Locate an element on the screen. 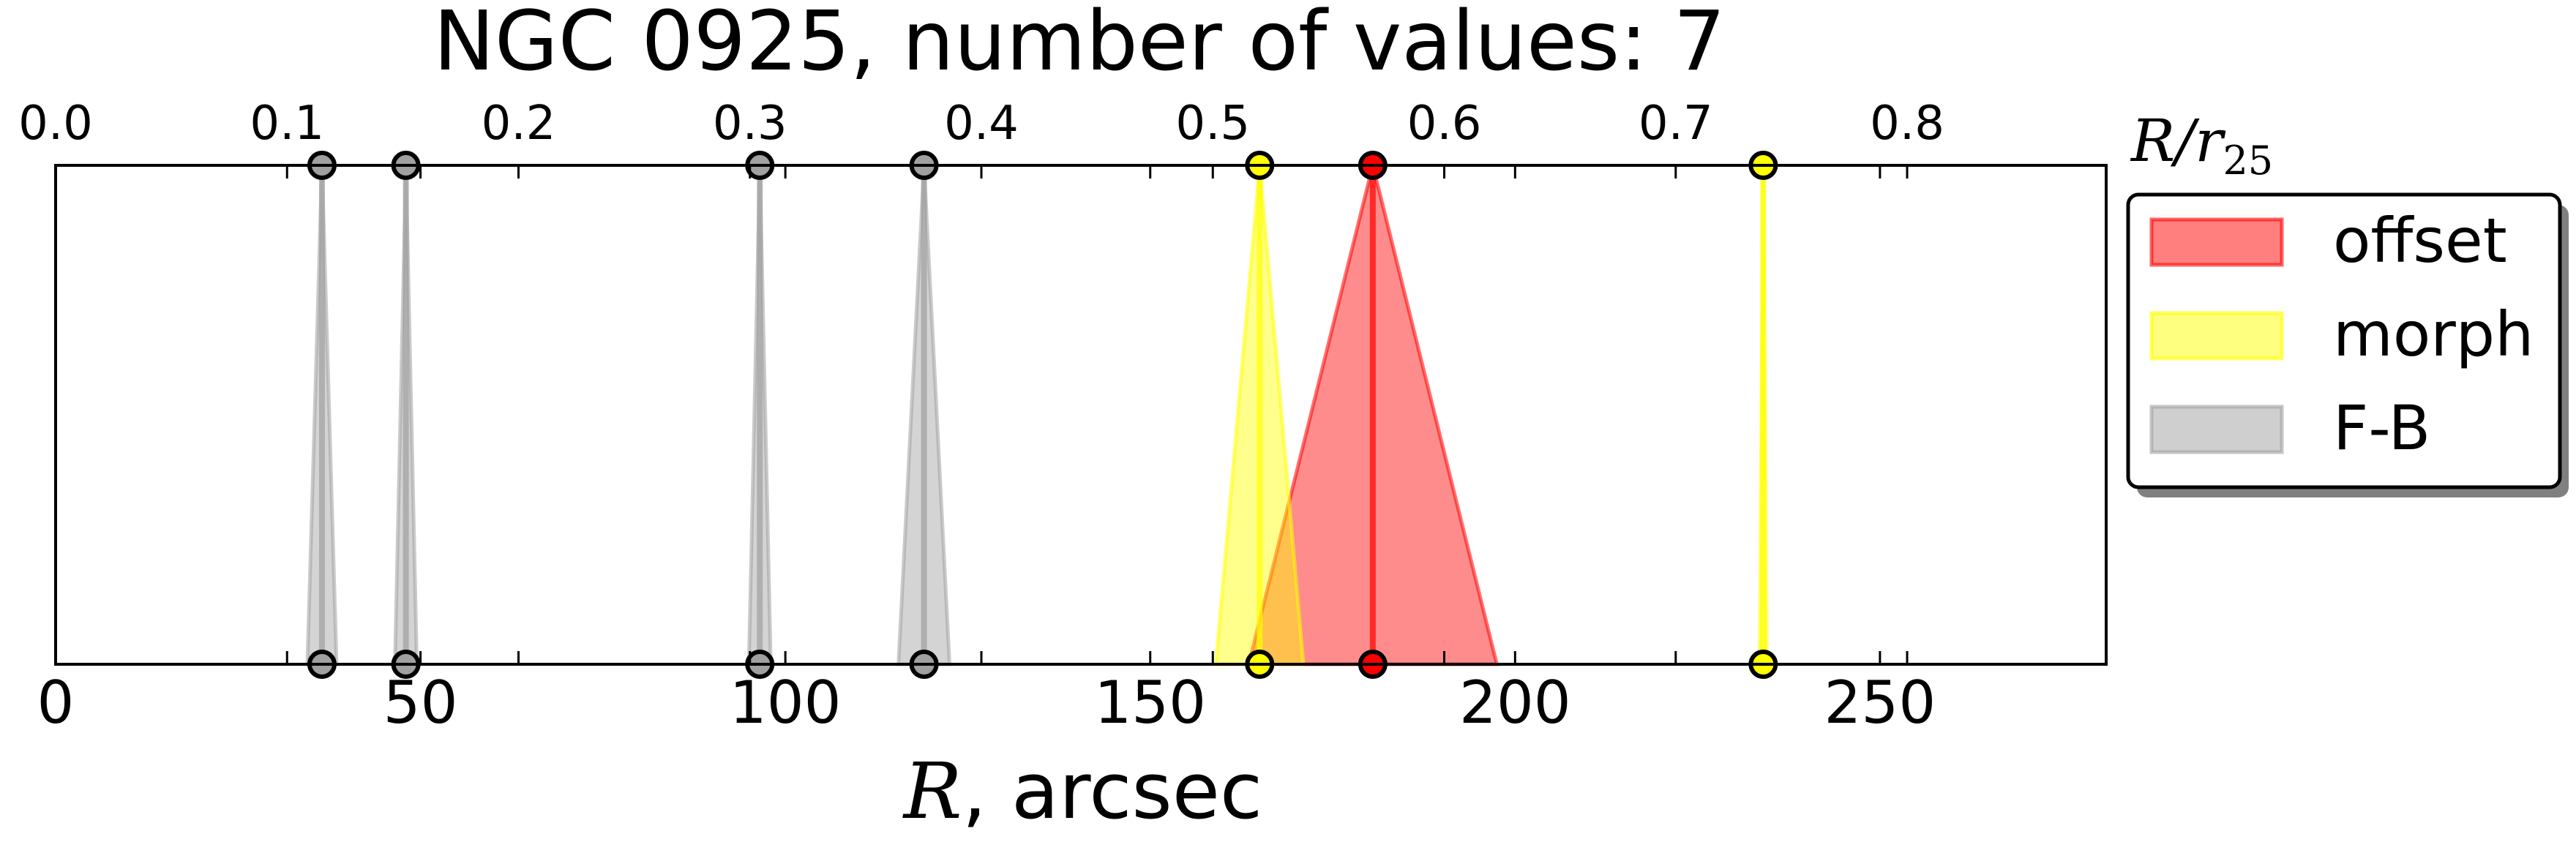  top-axis-label-sub: 25 is located at coordinates (2248, 161).